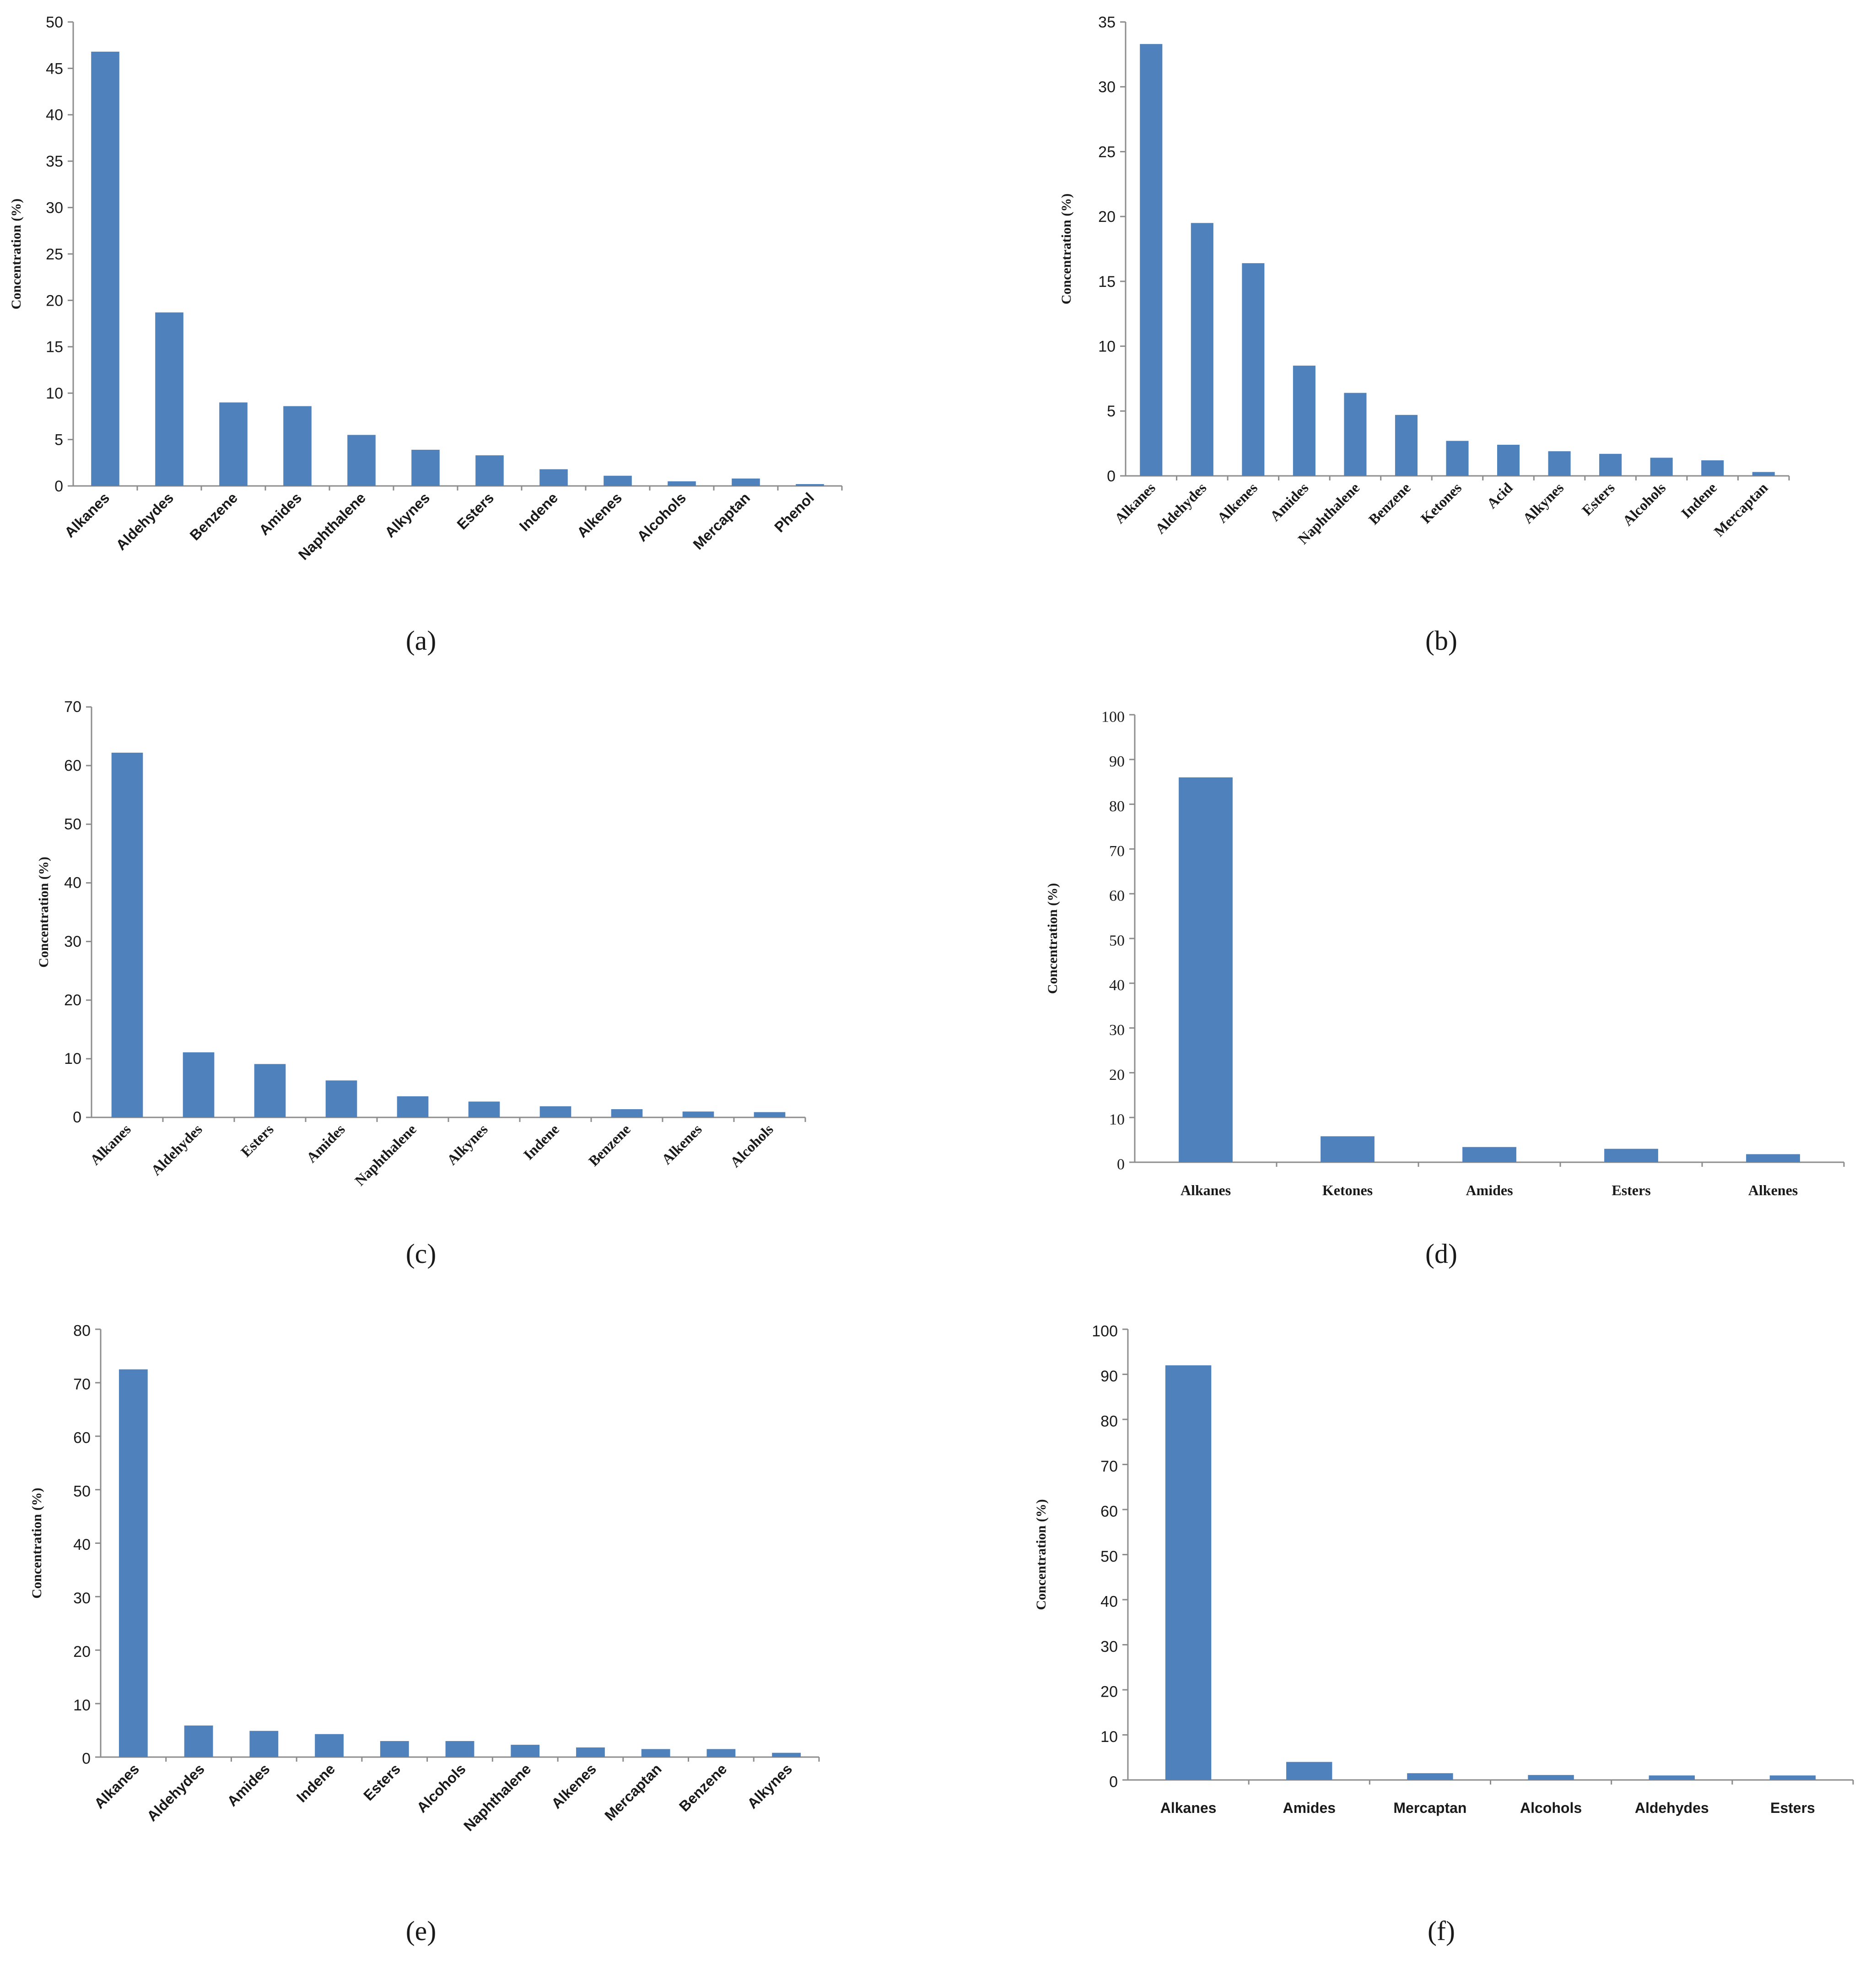  I want to click on x-tick-label: Benzene, so click(610, 1145).